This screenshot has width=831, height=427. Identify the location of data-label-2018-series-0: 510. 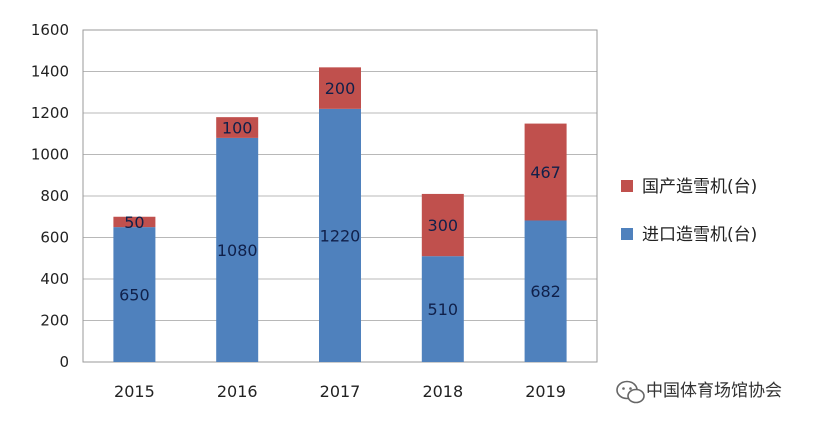
(443, 309).